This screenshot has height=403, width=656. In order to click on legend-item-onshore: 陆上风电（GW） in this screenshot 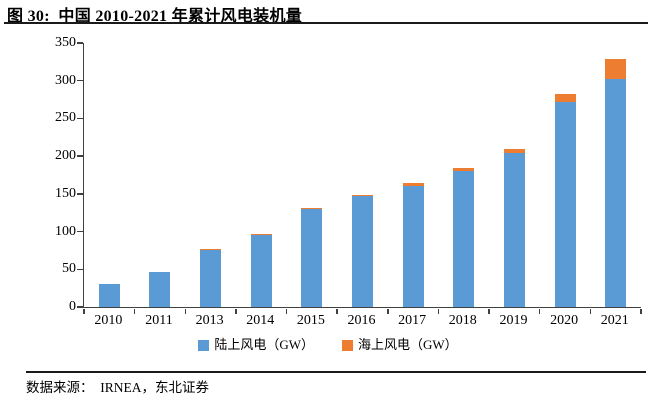, I will do `click(256, 345)`.